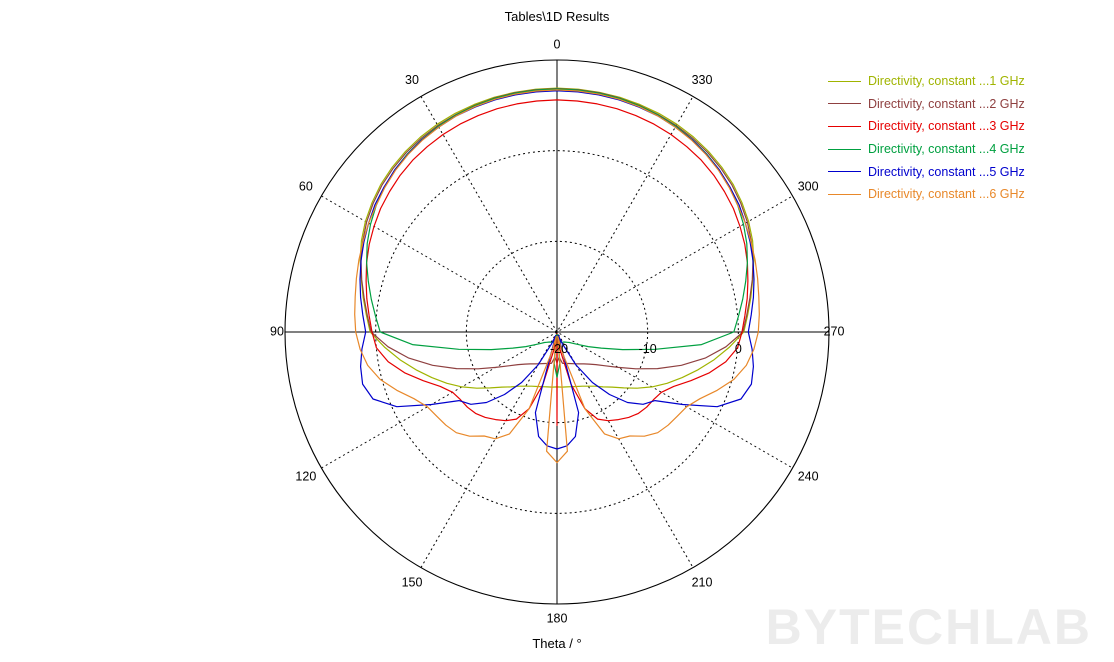 This screenshot has height=662, width=1114. What do you see at coordinates (946, 81) in the screenshot?
I see `legend-item-label: Directivity, constant ...1 GHz` at bounding box center [946, 81].